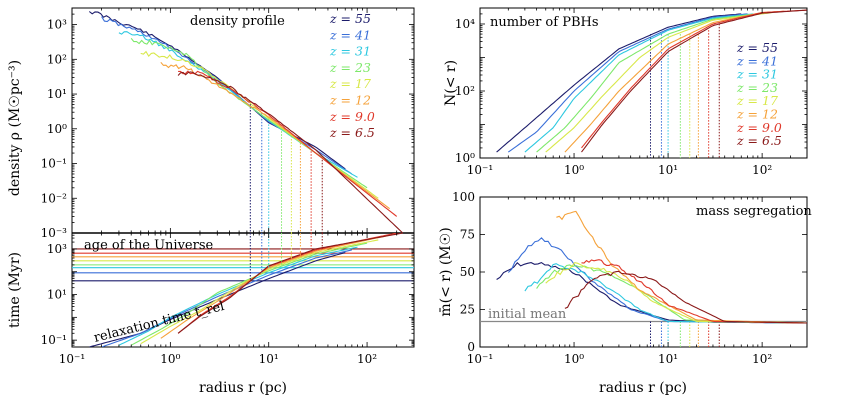 The height and width of the screenshot is (402, 843). I want to click on density-ylabel: density ρ (M☉pc⁻³), so click(15, 128).